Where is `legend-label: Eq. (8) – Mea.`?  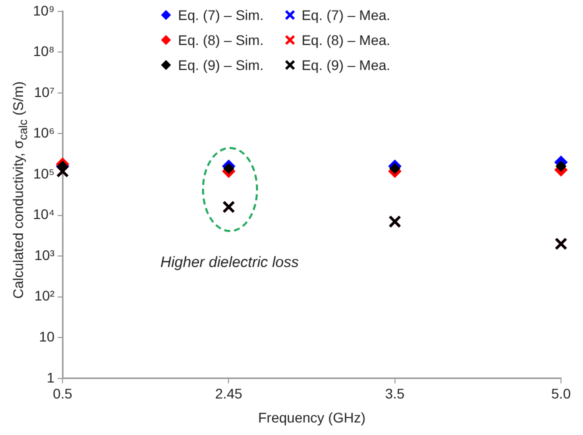 legend-label: Eq. (8) – Mea. is located at coordinates (346, 40).